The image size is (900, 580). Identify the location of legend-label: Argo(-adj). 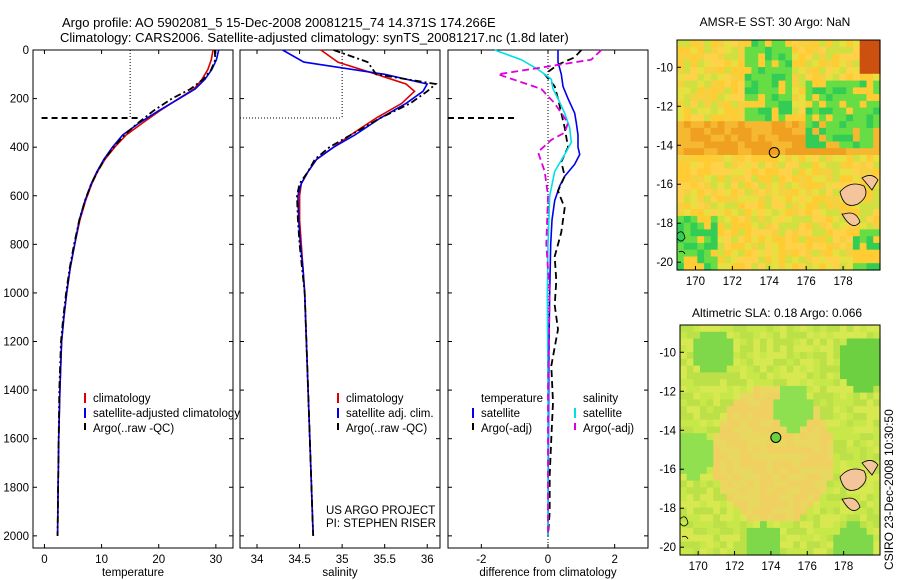
(608, 429).